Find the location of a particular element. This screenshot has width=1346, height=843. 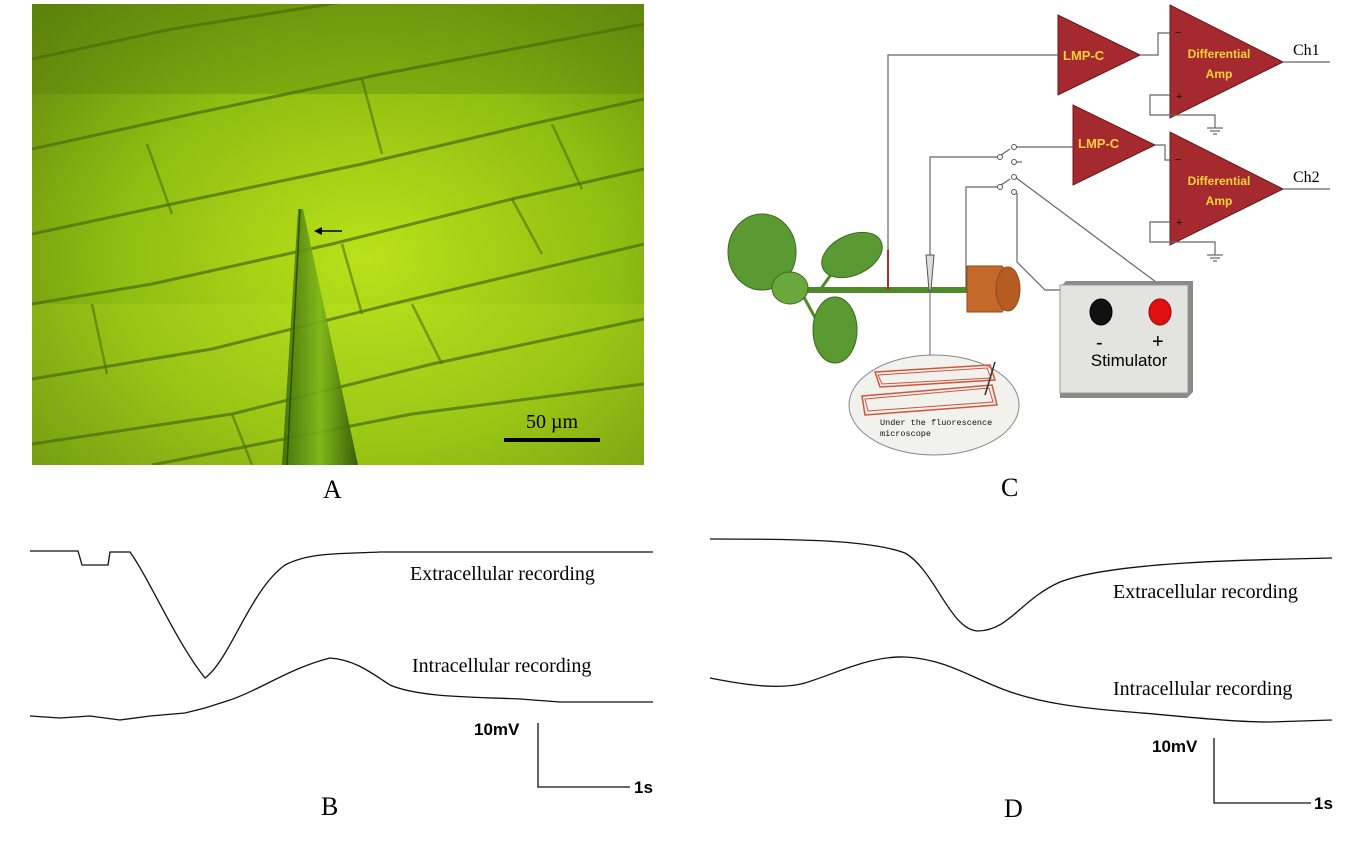

extracellular-trace-b is located at coordinates (341, 614).